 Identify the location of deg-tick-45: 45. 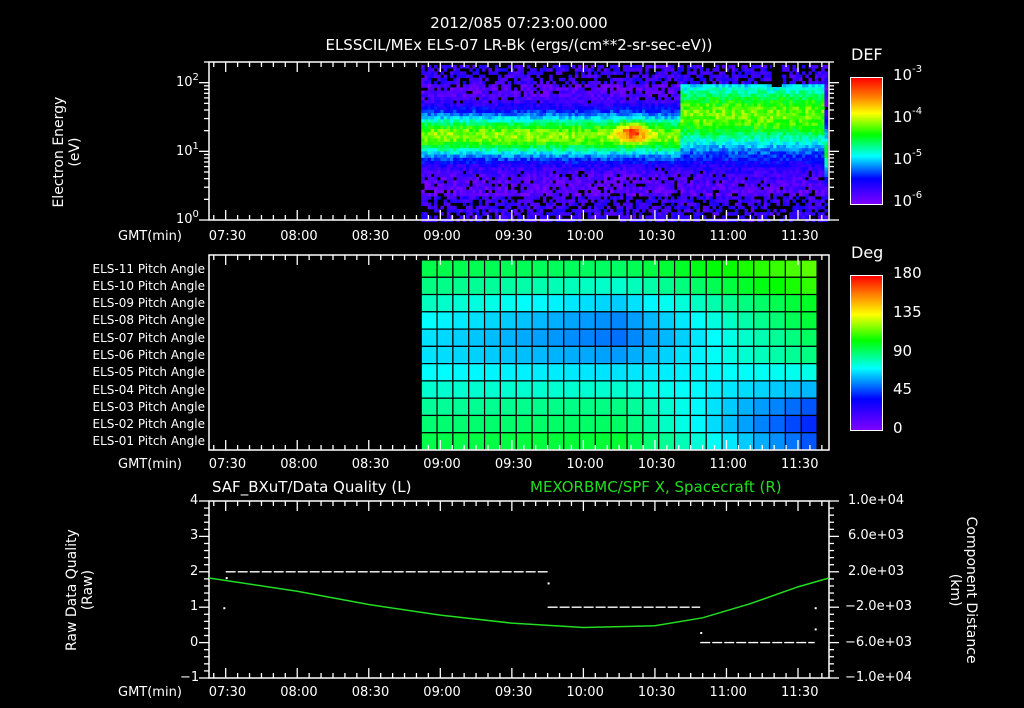
(903, 389).